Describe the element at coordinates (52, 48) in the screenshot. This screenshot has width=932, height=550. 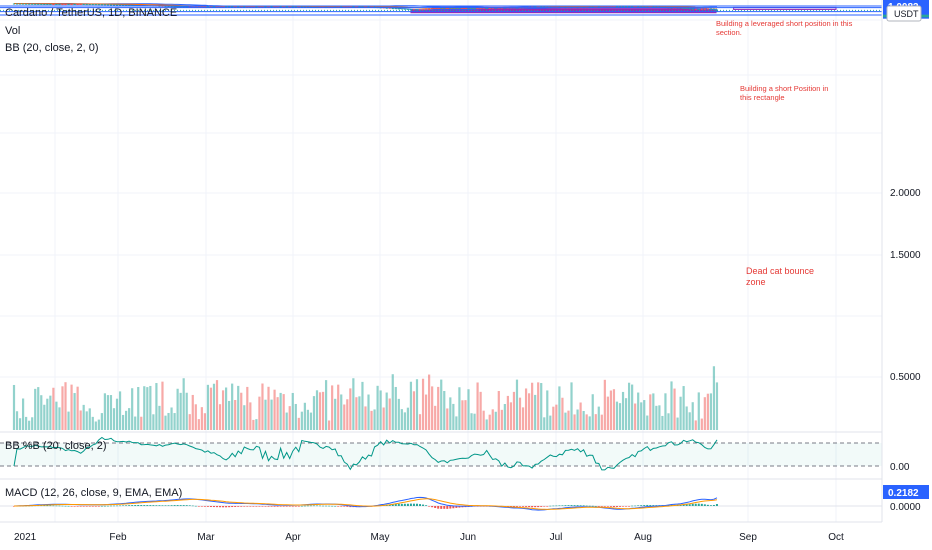
I see `bb-legend: BB (20, close, 2, 0)` at that location.